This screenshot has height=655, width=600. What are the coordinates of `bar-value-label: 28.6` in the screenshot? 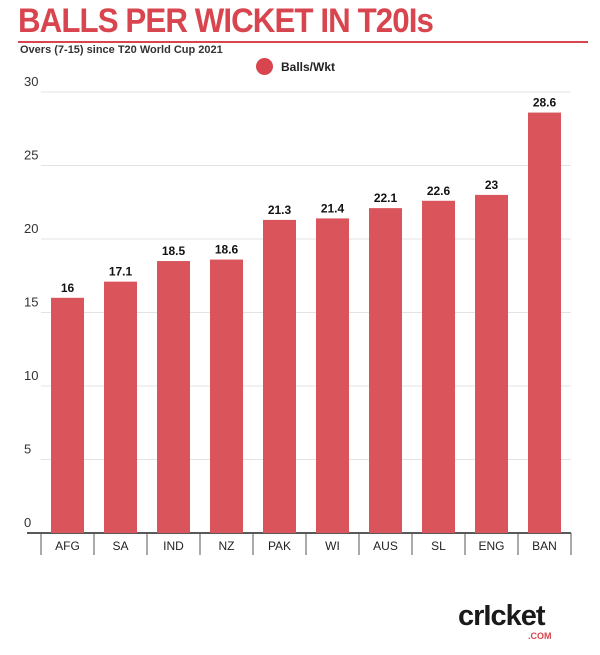 It's located at (545, 103).